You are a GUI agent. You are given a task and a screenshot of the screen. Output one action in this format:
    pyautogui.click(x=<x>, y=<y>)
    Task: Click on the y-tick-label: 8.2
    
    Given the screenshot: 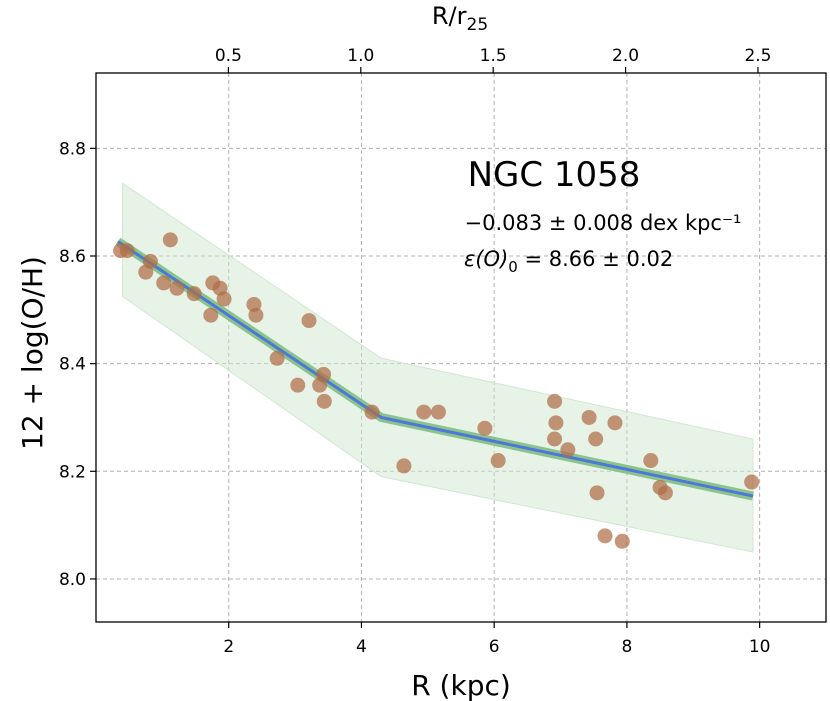 What is the action you would take?
    pyautogui.click(x=72, y=472)
    